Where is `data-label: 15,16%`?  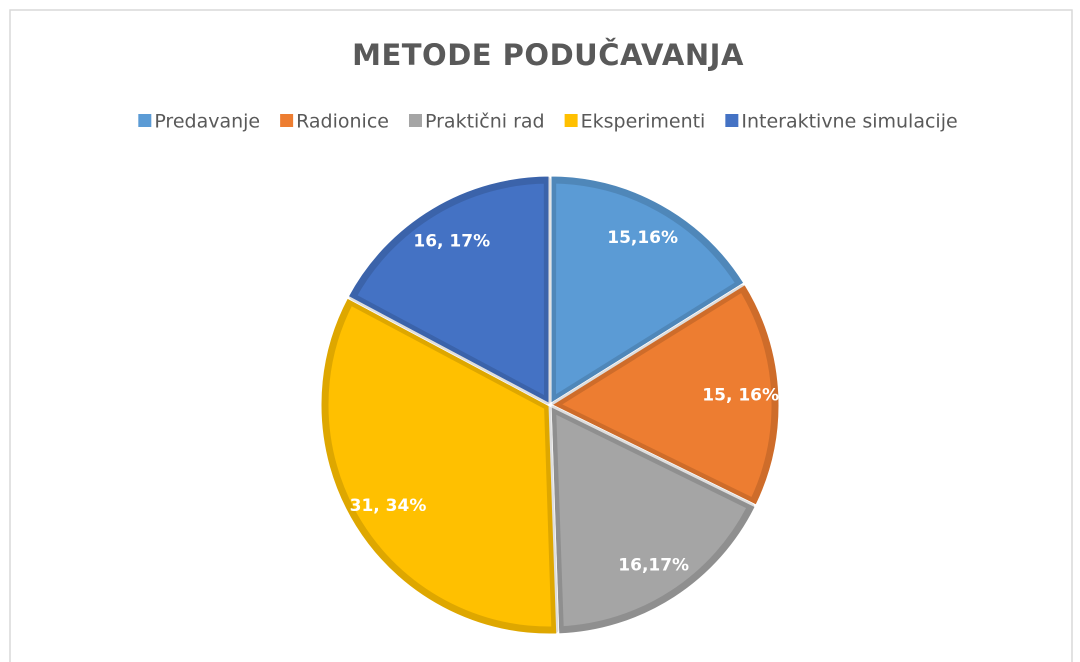
data-label: 15,16% is located at coordinates (642, 238).